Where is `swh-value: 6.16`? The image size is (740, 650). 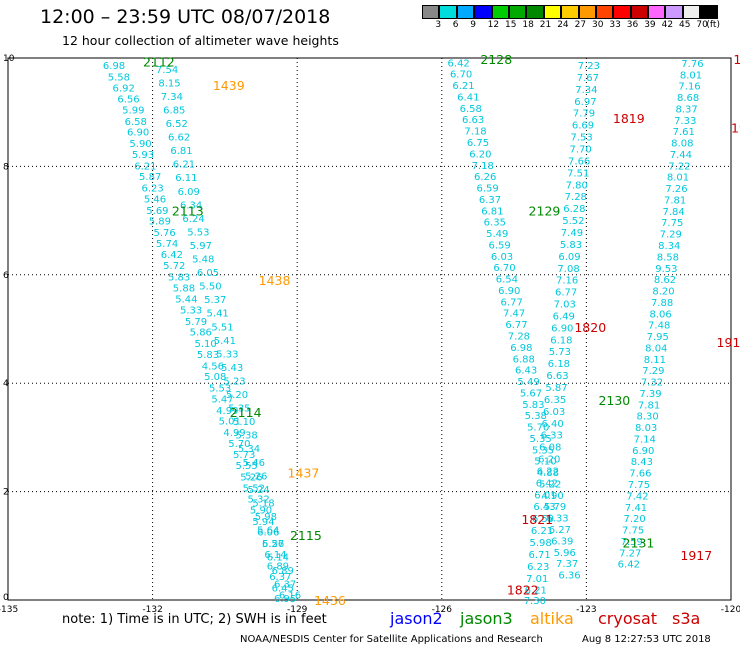 swh-value: 6.16 is located at coordinates (290, 596).